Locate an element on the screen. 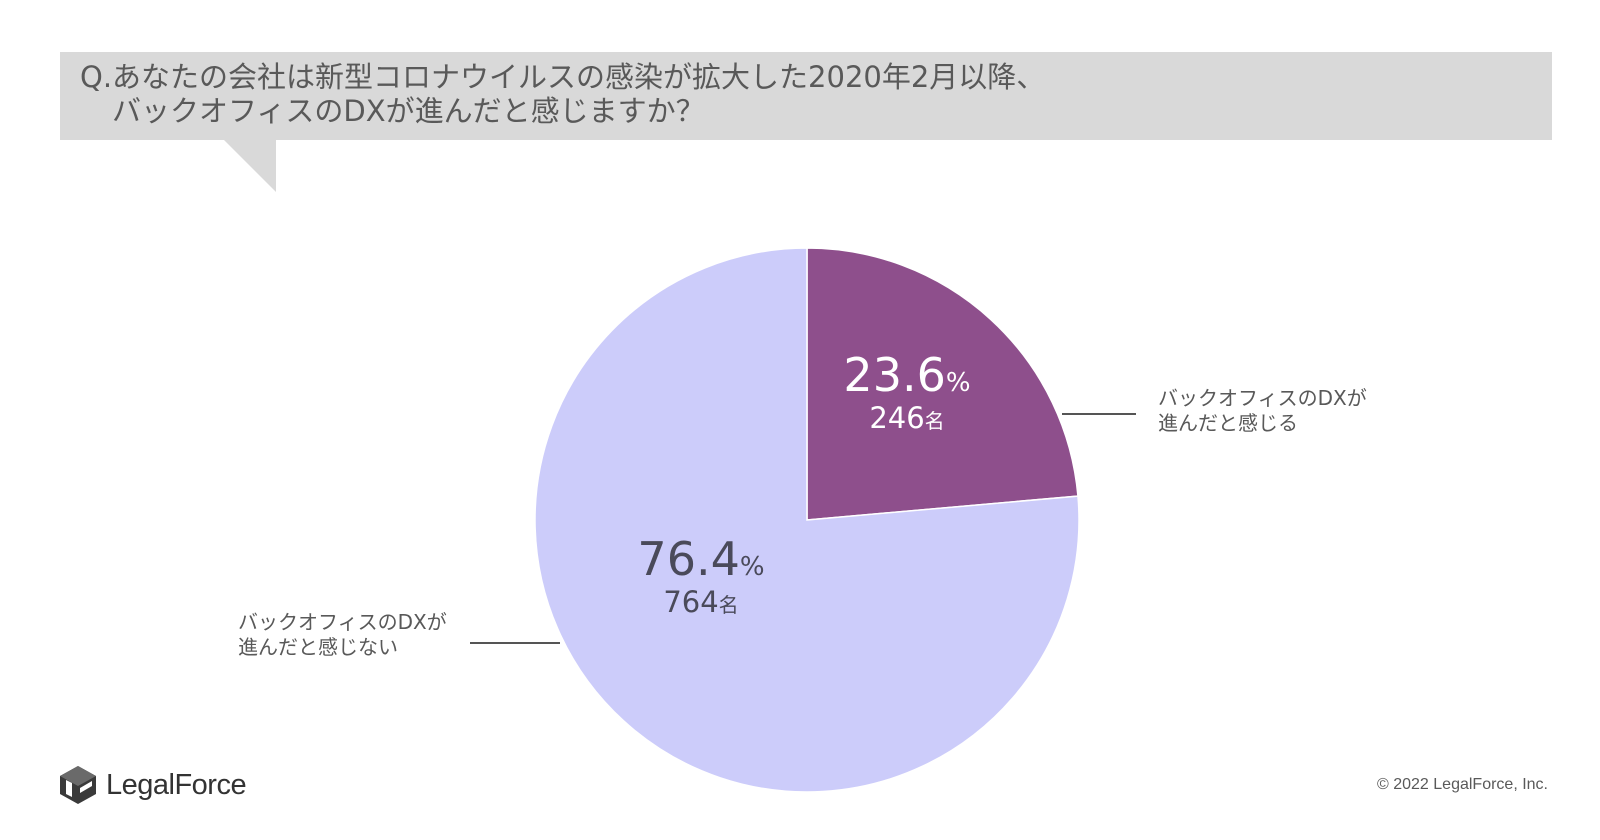  slice-label-advanced: 23.6% 246名 is located at coordinates (907, 393).